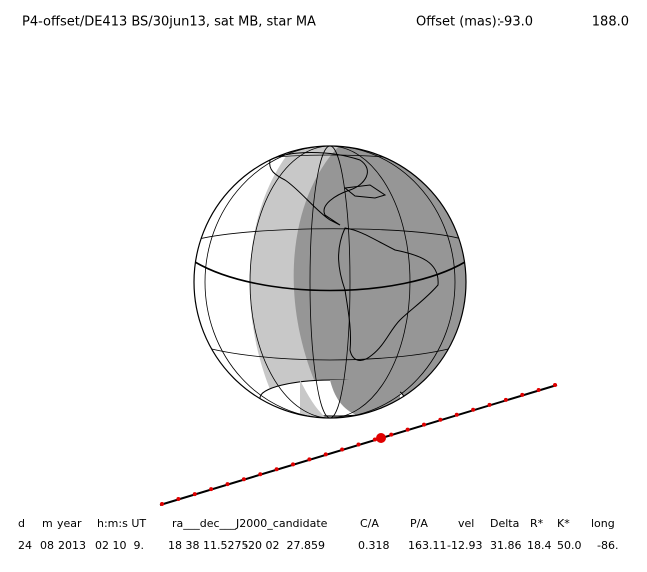  I want to click on column-header: m, so click(47, 523).